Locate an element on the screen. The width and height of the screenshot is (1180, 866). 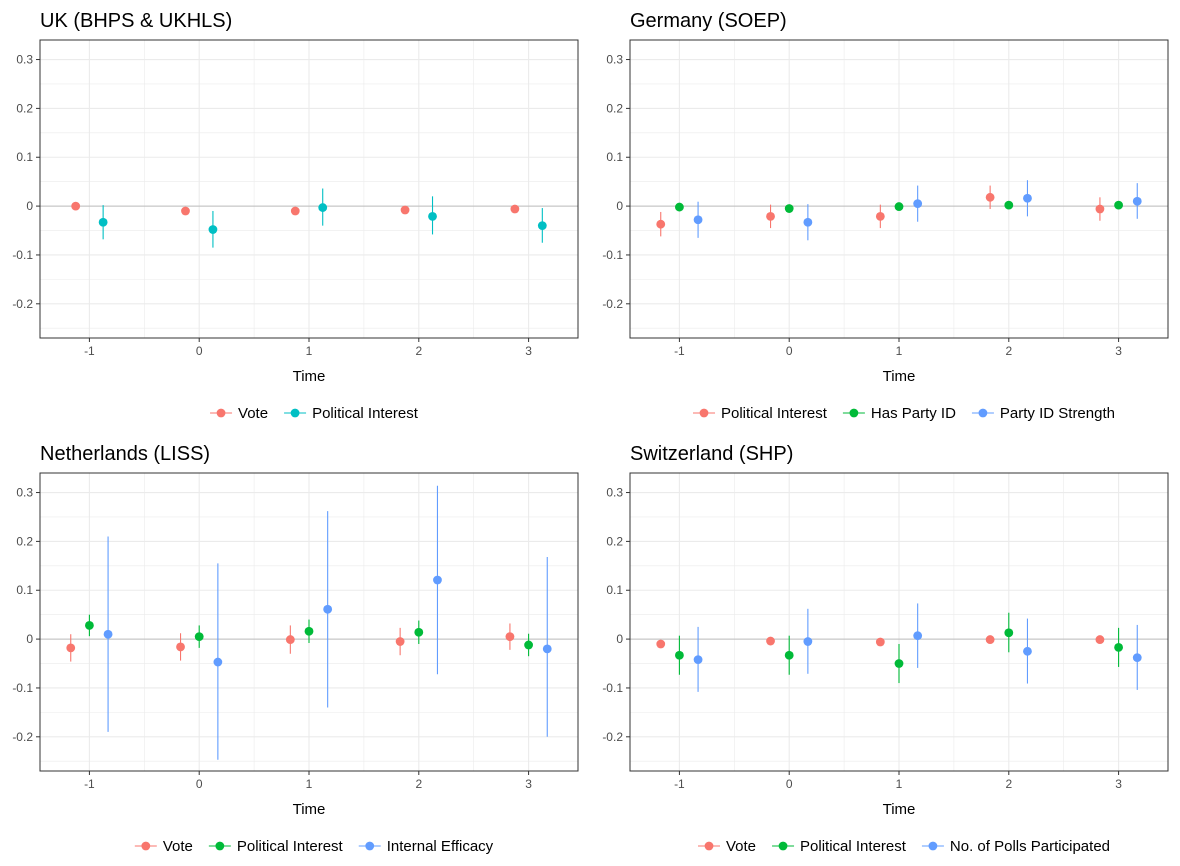
no-of-polls-participated-legend-label: No. of Polls Participated is located at coordinates (1030, 846).